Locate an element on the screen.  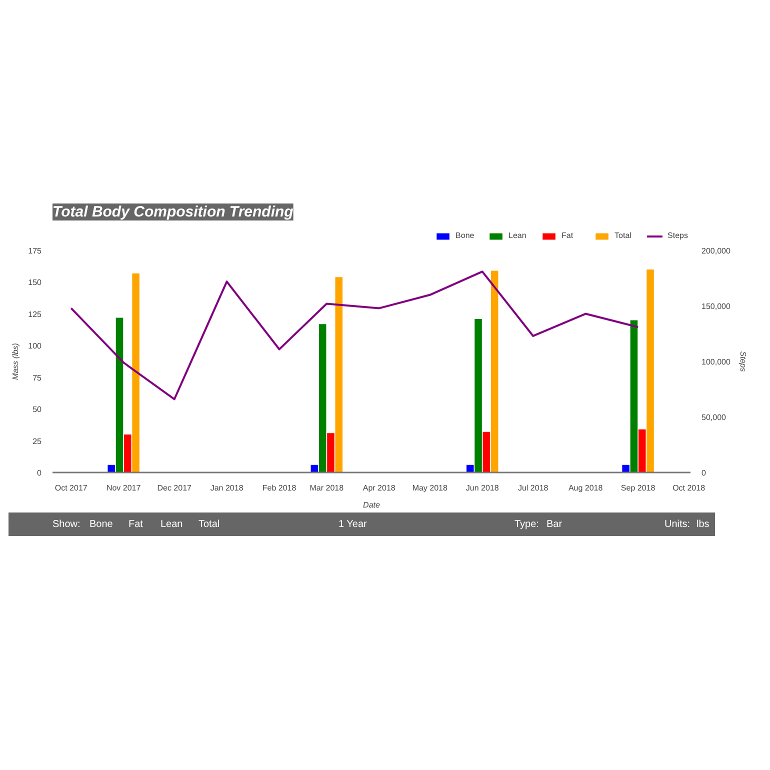
text: Bar is located at coordinates (554, 524).